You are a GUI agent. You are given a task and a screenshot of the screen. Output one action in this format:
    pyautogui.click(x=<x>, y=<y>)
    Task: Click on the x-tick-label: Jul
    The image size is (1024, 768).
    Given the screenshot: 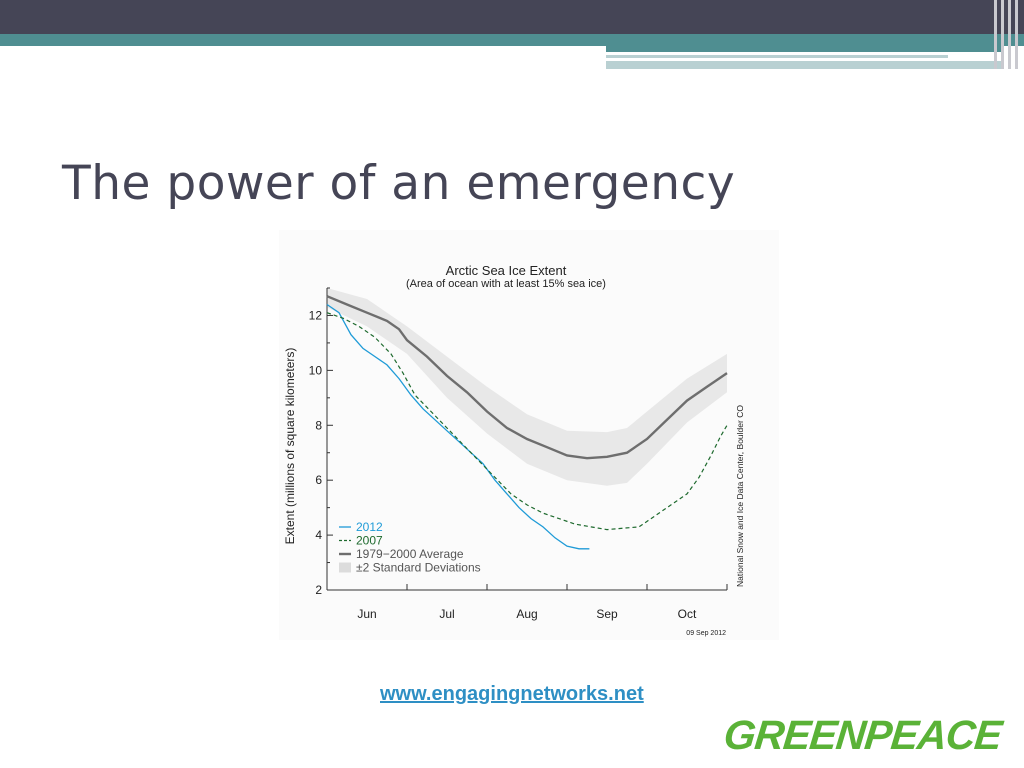 What is the action you would take?
    pyautogui.click(x=446, y=614)
    